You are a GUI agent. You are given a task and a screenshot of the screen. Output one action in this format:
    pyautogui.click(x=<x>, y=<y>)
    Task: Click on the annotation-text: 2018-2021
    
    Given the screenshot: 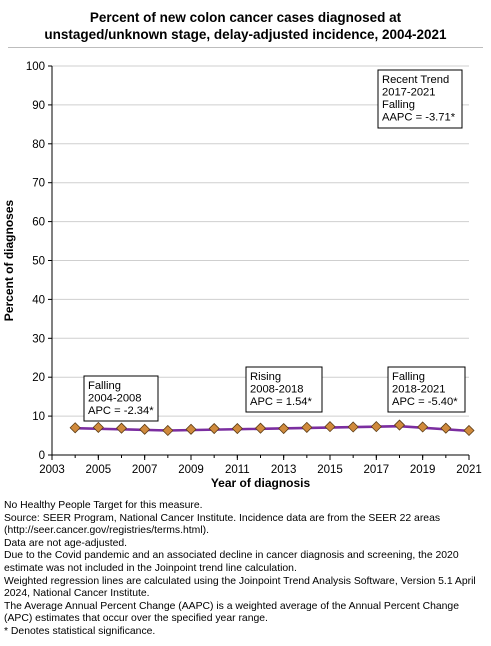 What is the action you would take?
    pyautogui.click(x=419, y=390)
    